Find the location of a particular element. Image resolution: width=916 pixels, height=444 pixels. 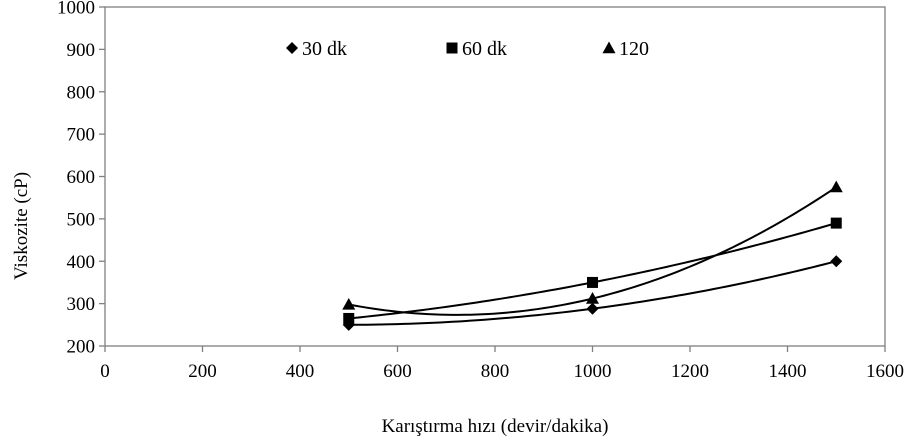

y-tick-label: 800 is located at coordinates (81, 92).